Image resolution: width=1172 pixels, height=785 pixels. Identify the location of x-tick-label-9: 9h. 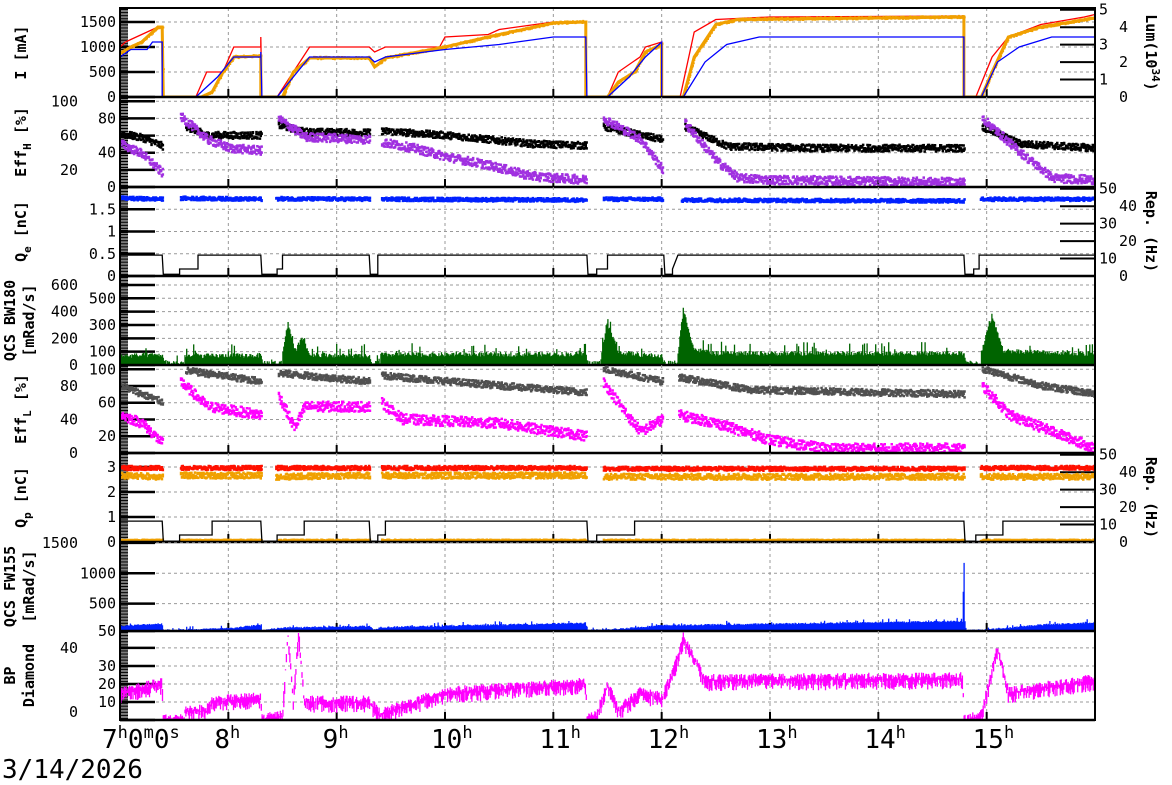
(336, 739).